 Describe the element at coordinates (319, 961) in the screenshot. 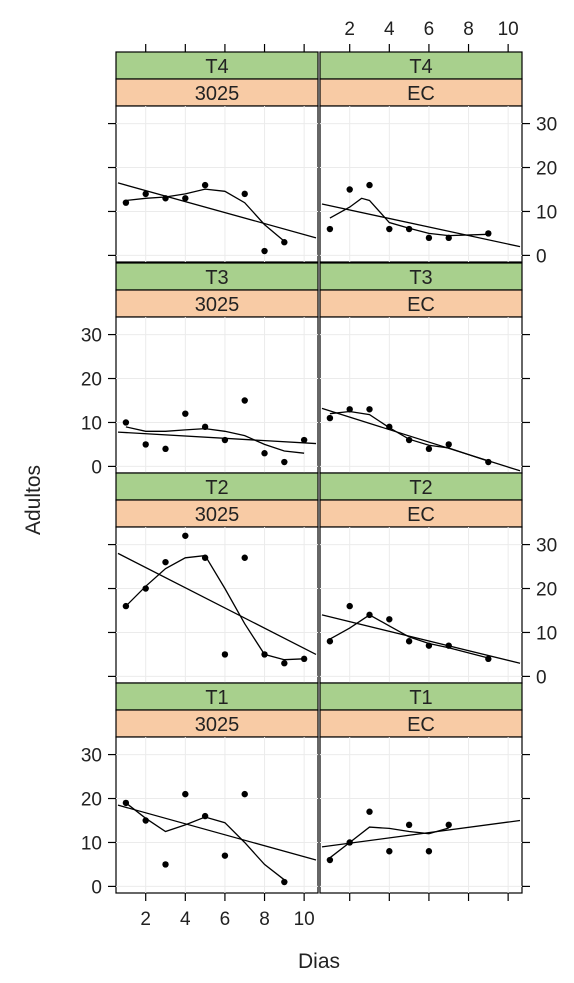

I see `x-axis-label: Dias` at that location.